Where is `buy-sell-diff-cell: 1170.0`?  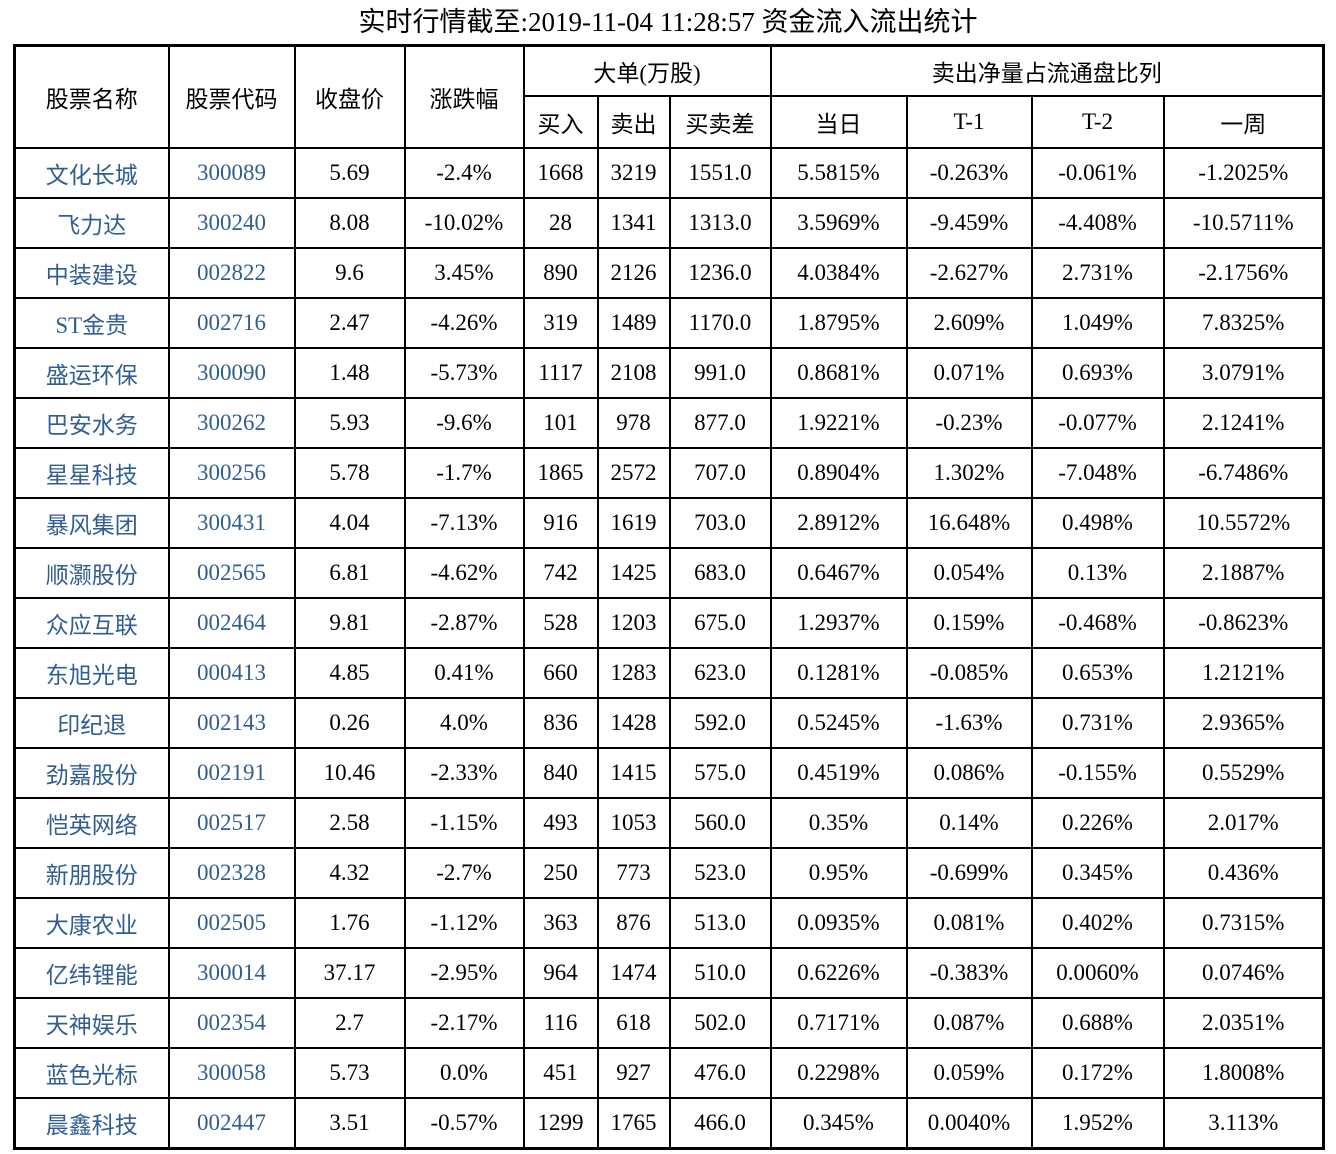 buy-sell-diff-cell: 1170.0 is located at coordinates (720, 323).